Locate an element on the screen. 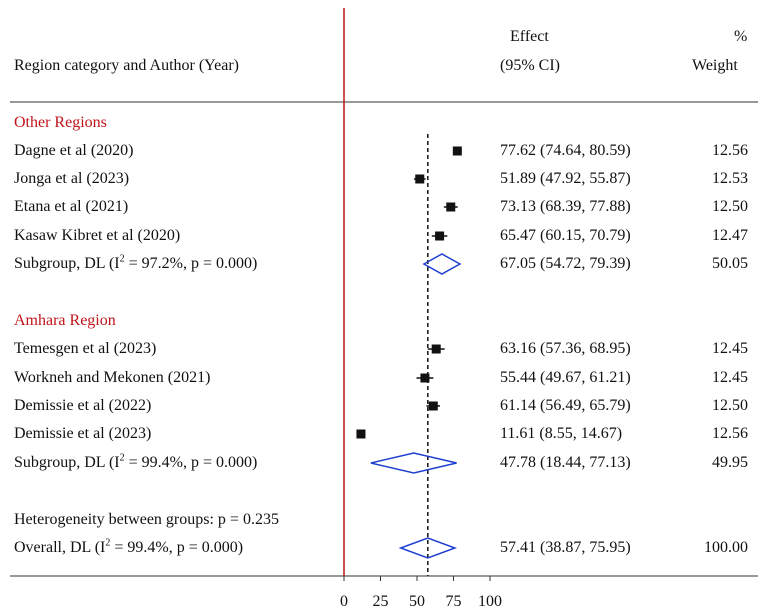  study-label: Dagne et al (2020) is located at coordinates (74, 150).